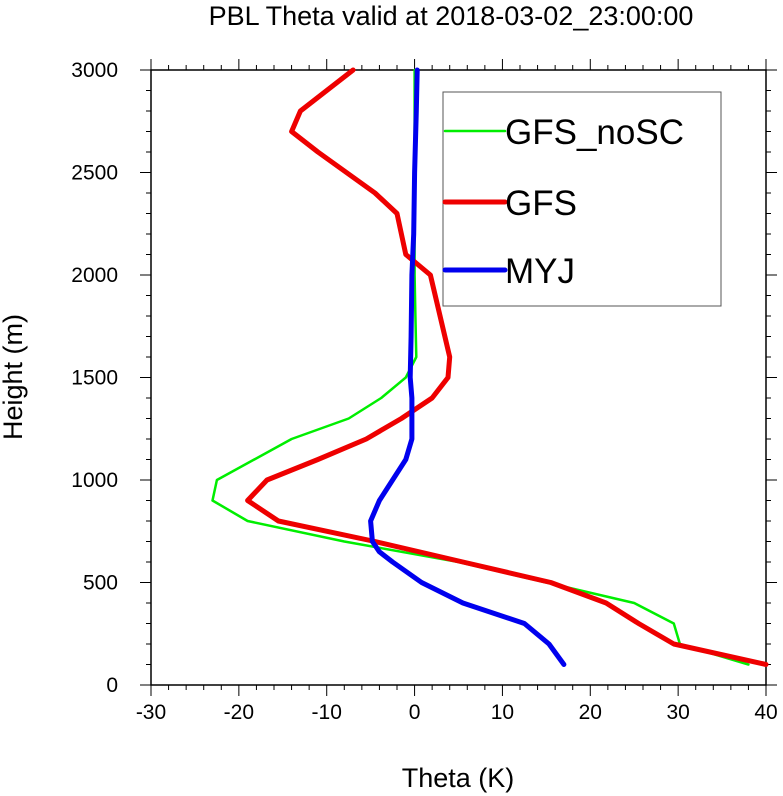 This screenshot has width=783, height=796. I want to click on y-tick-label: 500, so click(100, 583).